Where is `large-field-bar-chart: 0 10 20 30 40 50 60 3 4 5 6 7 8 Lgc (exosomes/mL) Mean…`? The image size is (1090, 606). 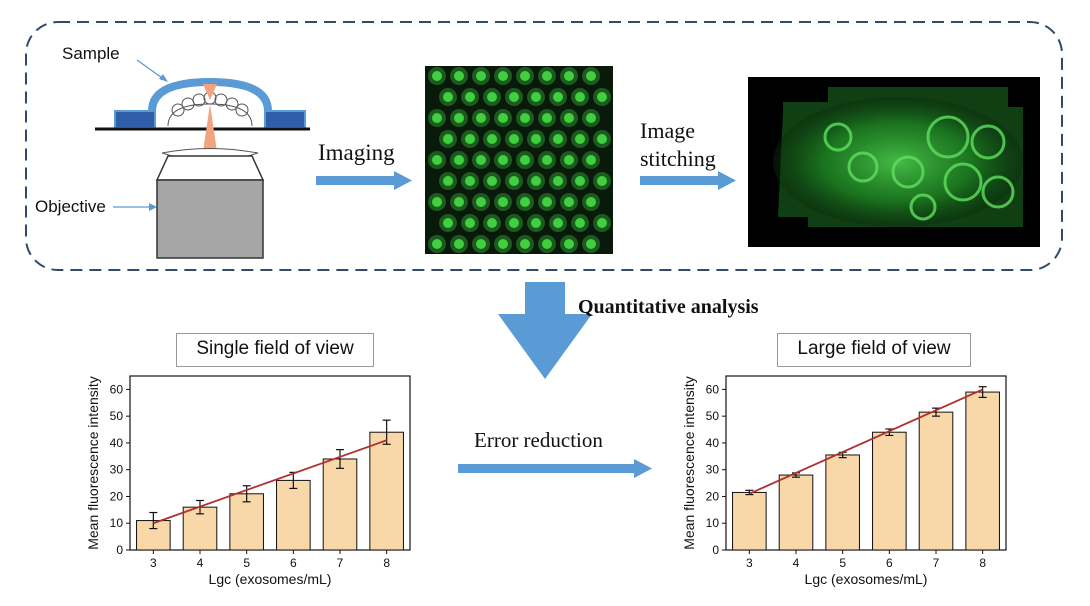
large-field-bar-chart: 0 10 20 30 40 50 60 3 4 5 6 7 8 Lgc (exosomes/mL) Mean… is located at coordinates (844, 481).